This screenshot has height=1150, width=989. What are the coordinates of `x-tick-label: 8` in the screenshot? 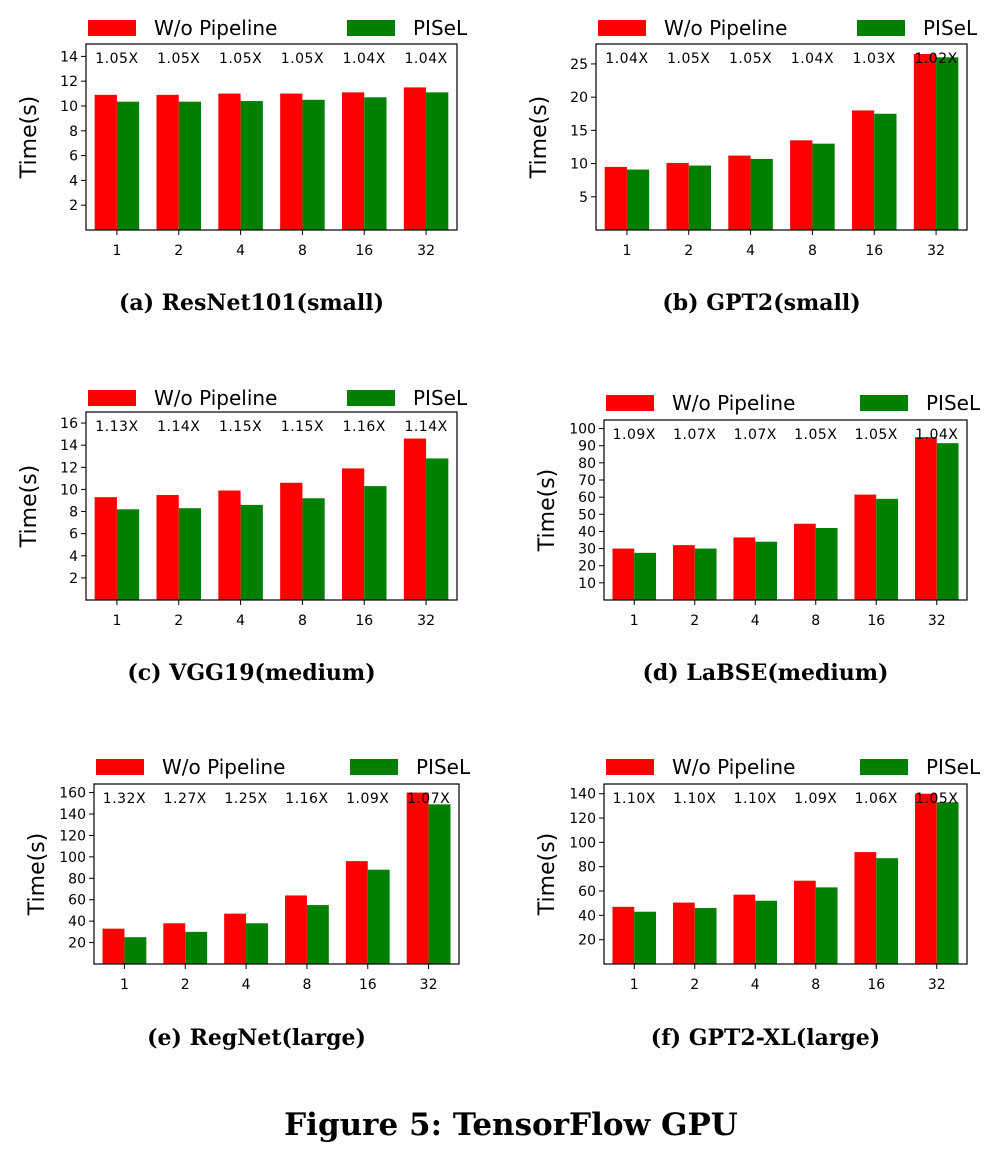 It's located at (815, 985).